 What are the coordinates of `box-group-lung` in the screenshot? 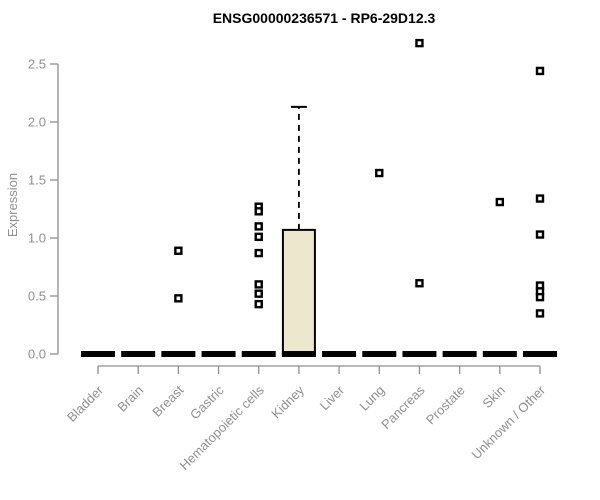 It's located at (379, 262).